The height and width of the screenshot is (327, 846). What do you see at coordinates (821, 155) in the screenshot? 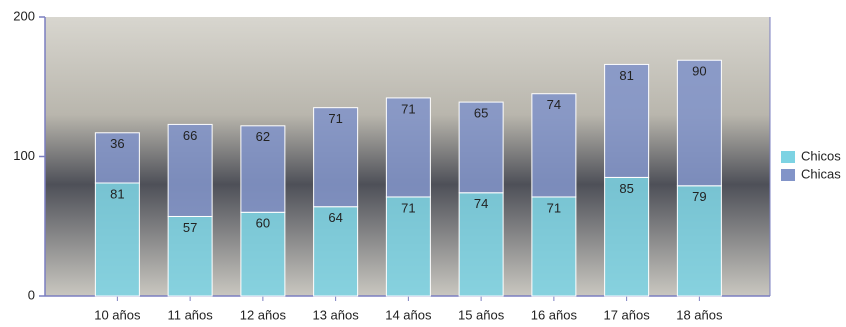
I see `legend-label: Chicos` at bounding box center [821, 155].